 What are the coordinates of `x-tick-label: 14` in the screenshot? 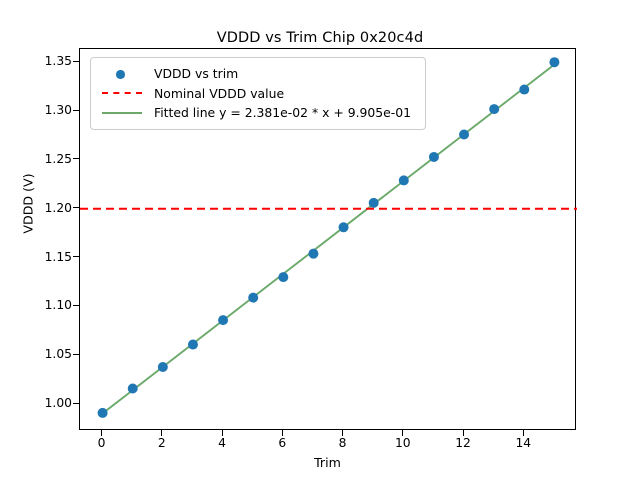 It's located at (523, 443).